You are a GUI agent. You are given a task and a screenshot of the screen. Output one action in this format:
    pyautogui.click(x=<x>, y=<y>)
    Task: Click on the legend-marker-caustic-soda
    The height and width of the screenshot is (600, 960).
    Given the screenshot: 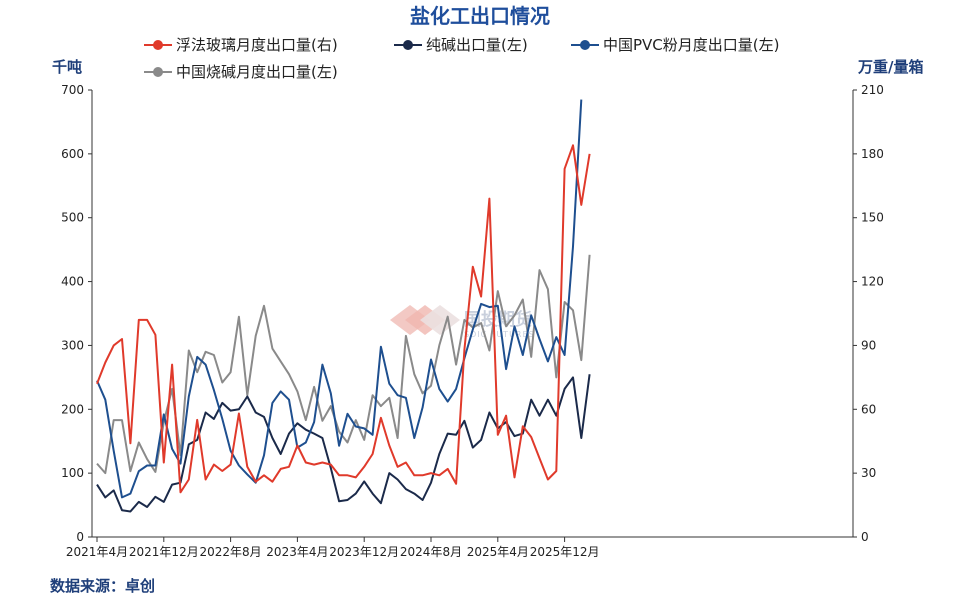 What is the action you would take?
    pyautogui.click(x=158, y=72)
    